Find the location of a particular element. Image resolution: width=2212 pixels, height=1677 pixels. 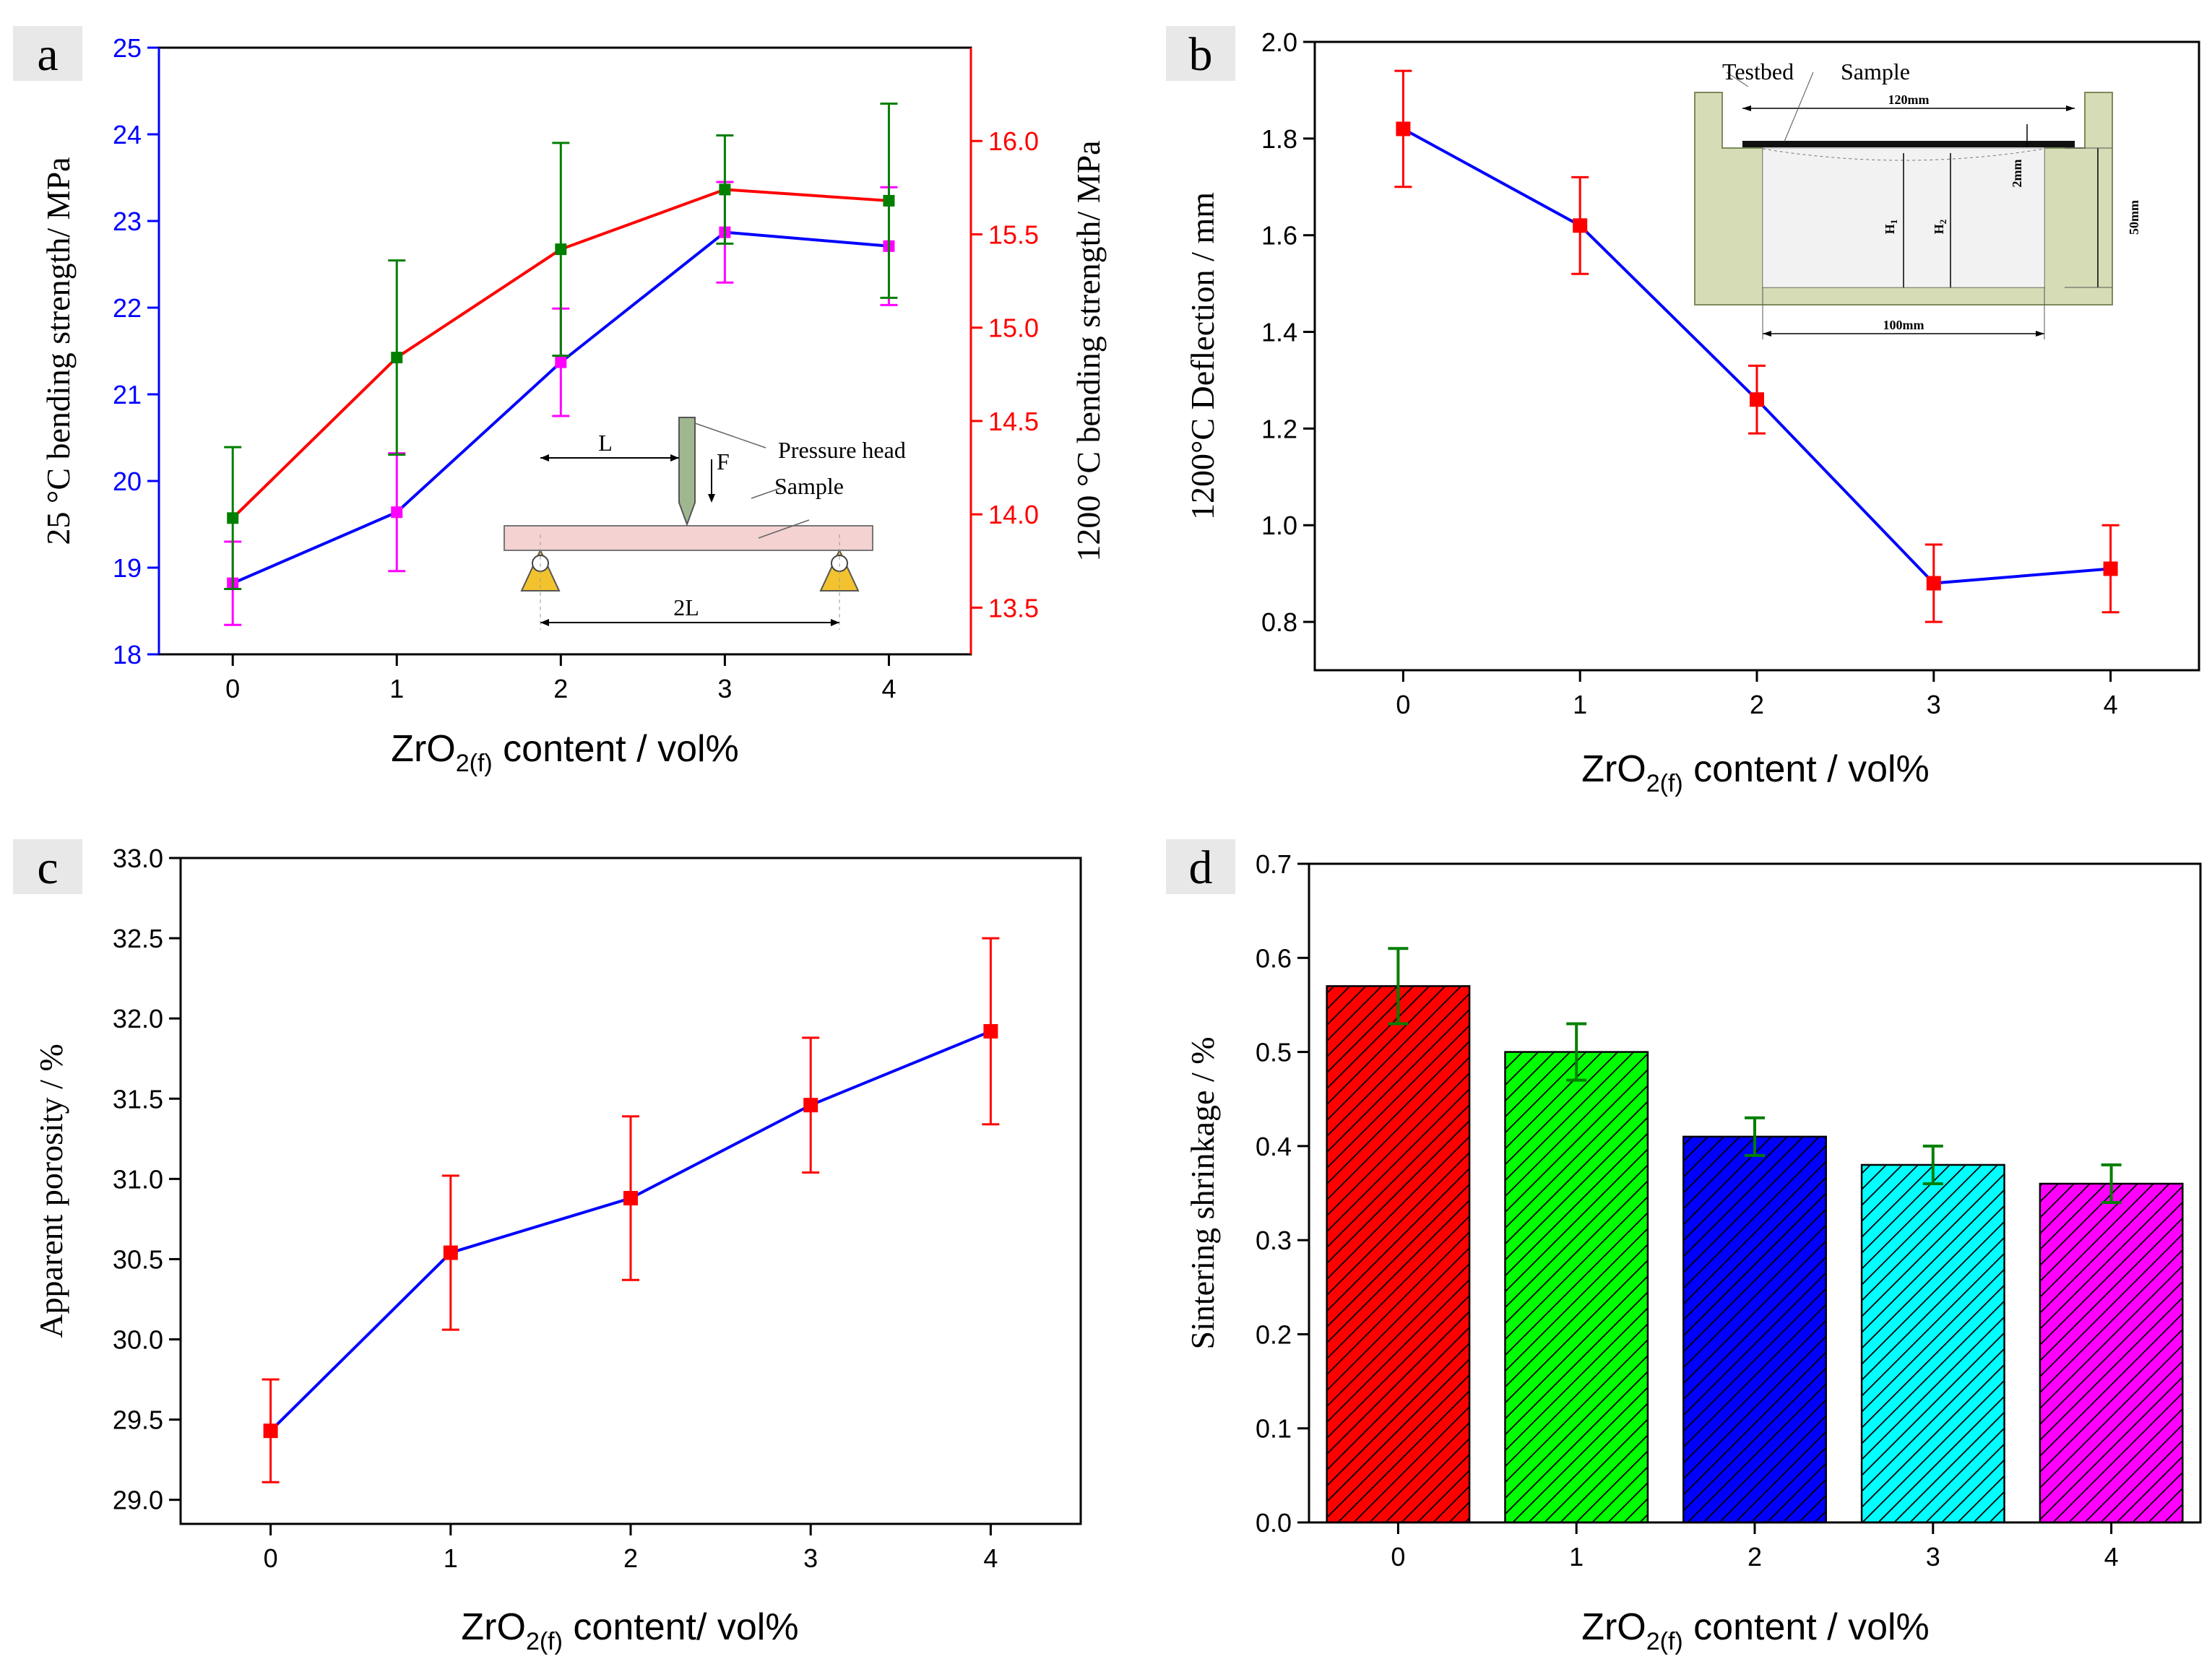

y-tick-label: 32.5 is located at coordinates (138, 938).